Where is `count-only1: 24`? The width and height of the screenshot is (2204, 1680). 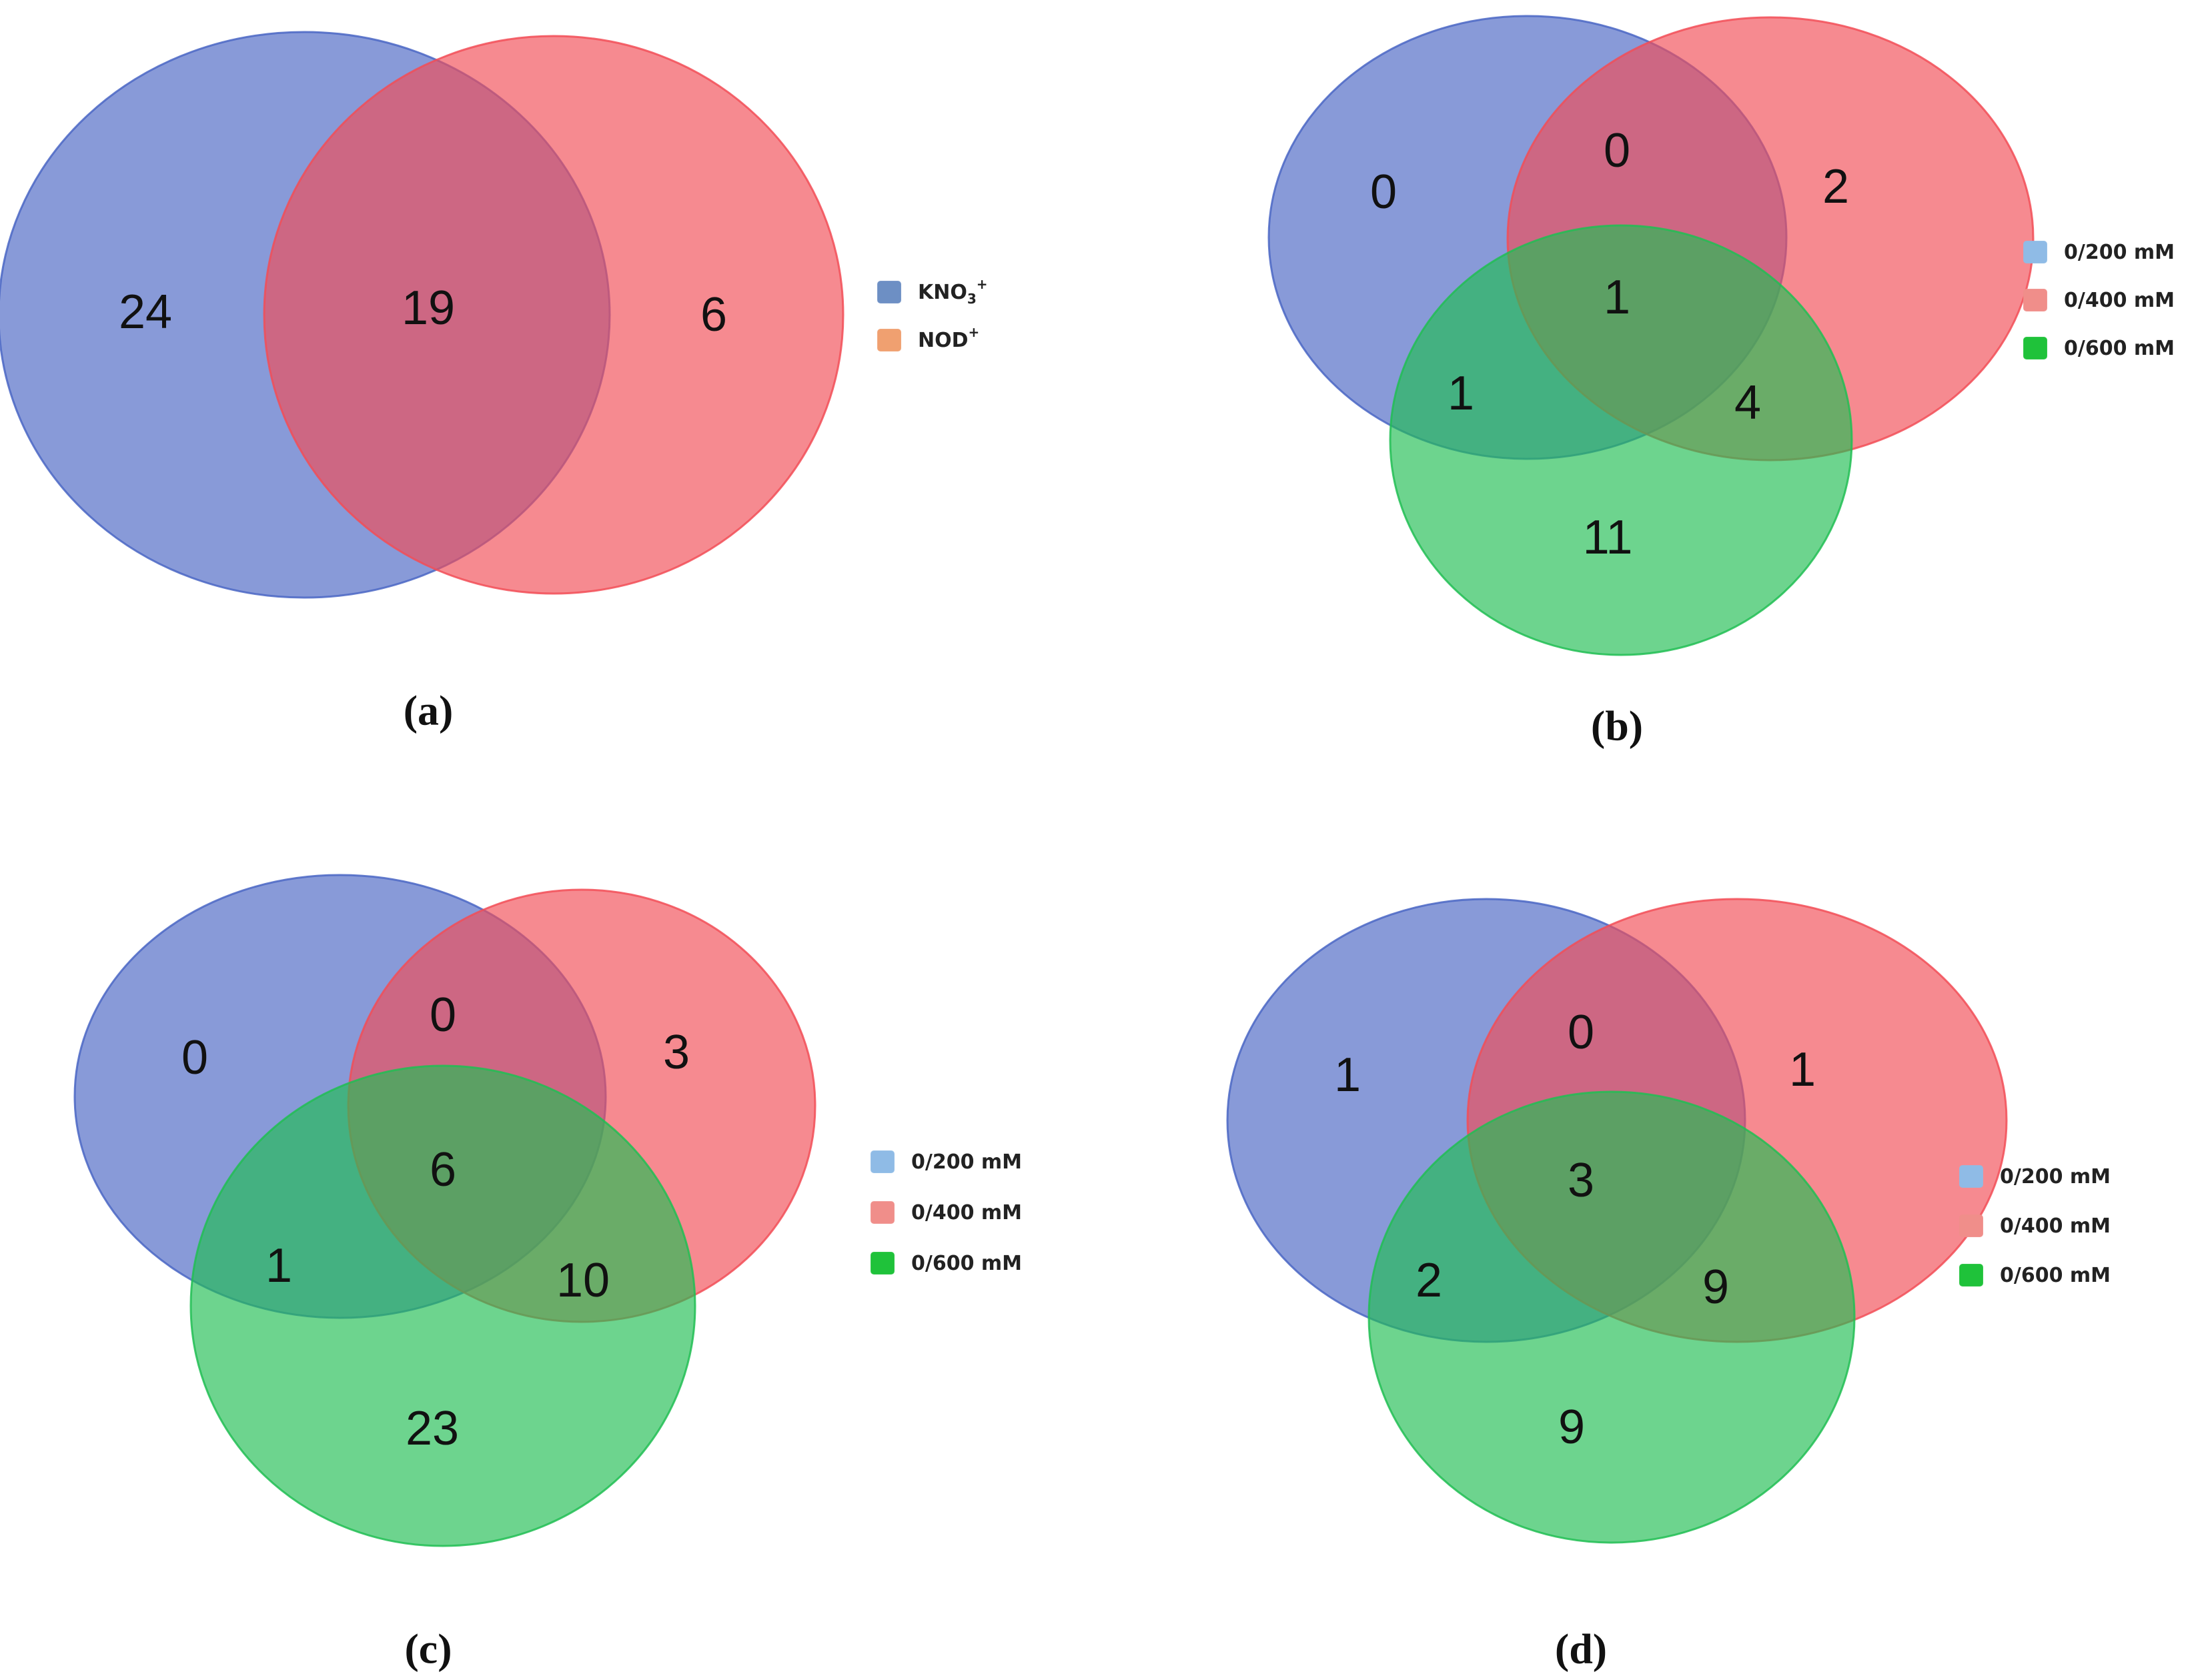 count-only1: 24 is located at coordinates (145, 312).